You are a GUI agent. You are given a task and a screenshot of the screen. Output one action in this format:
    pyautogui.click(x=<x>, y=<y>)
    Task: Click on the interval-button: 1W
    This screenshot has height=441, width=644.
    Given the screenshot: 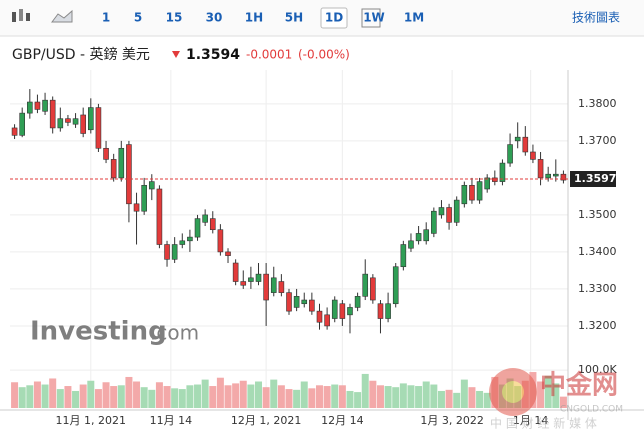 What is the action you would take?
    pyautogui.click(x=374, y=18)
    